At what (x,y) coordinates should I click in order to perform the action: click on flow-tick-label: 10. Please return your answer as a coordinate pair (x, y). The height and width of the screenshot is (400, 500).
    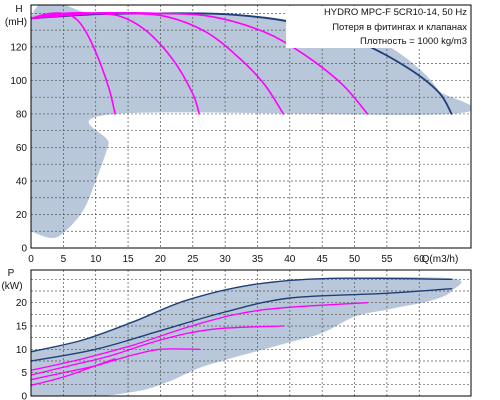
    Looking at the image, I should click on (96, 259).